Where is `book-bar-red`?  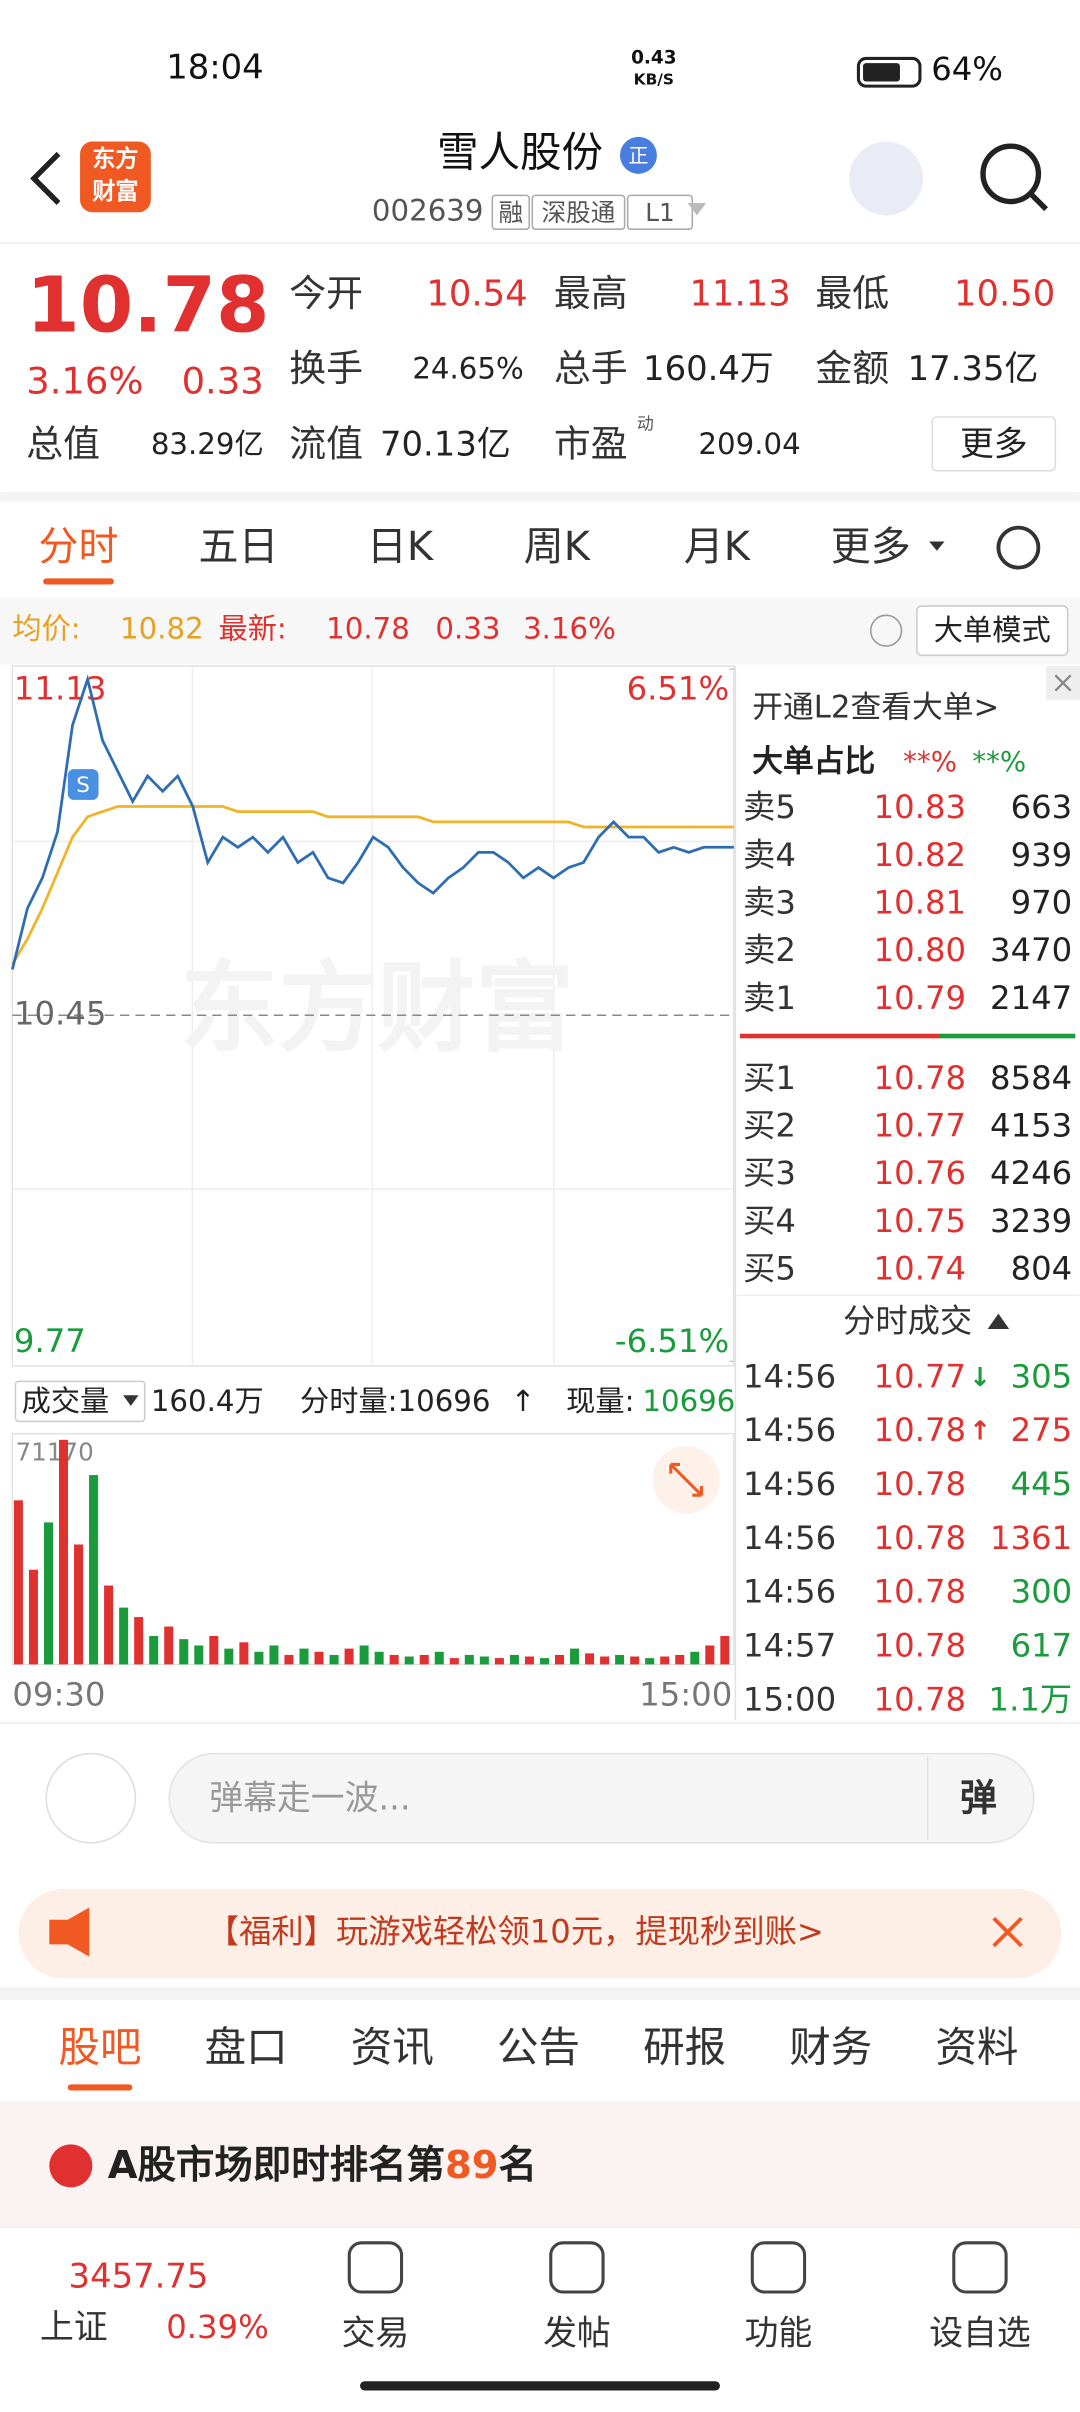 book-bar-red is located at coordinates (839, 1036).